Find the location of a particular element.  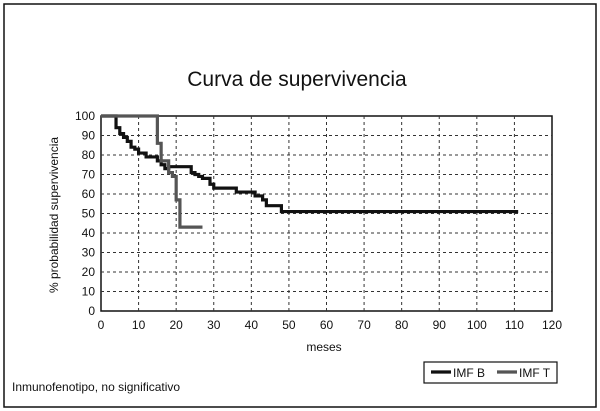

x-tick-label: 70 is located at coordinates (364, 325).